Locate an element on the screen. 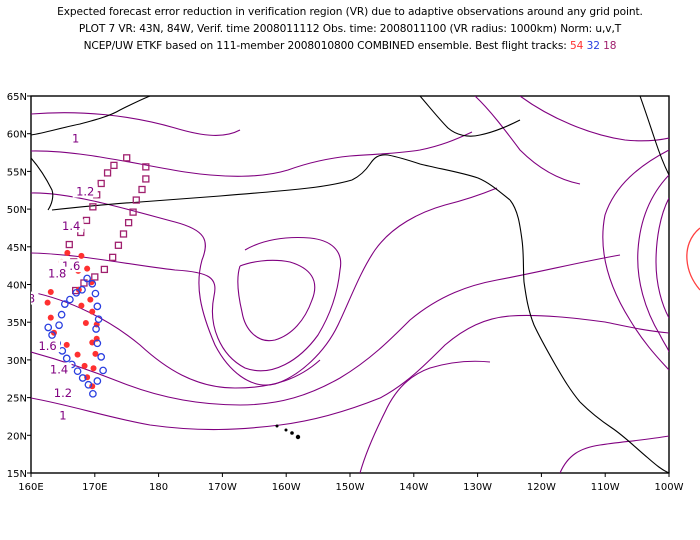  lat-tick-label: 30N is located at coordinates (17, 361).